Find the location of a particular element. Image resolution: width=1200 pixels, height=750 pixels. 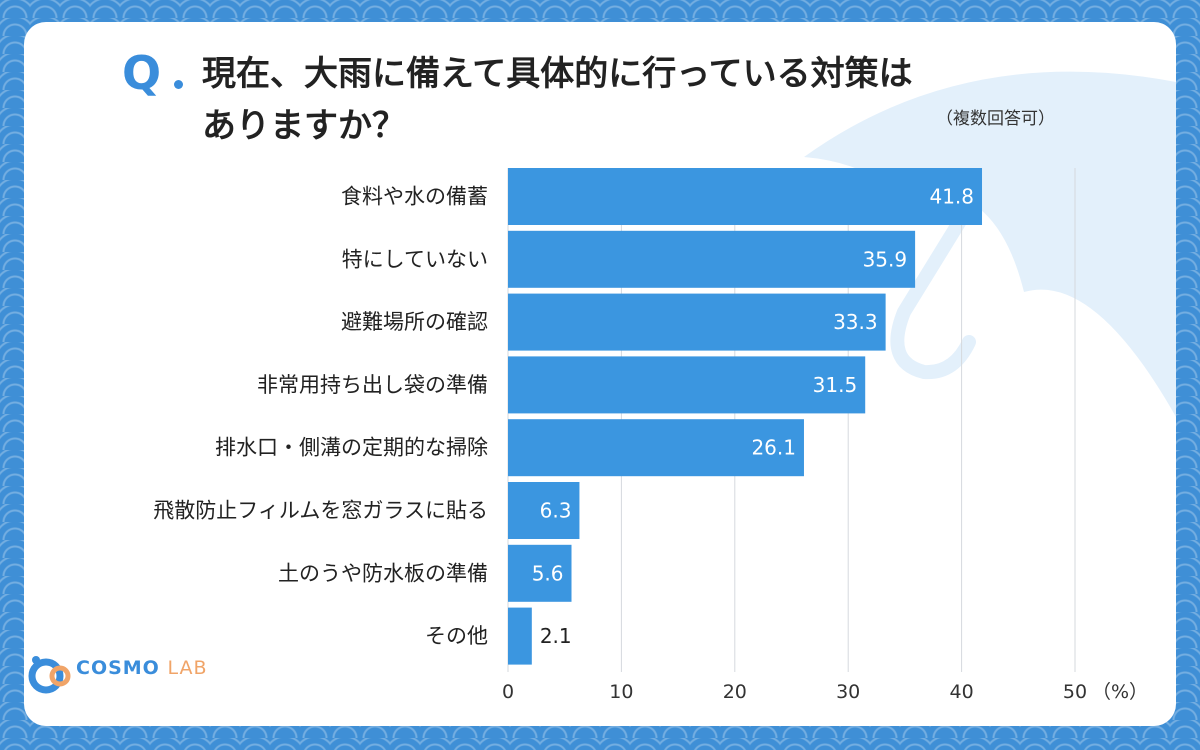

x-tick-label: 10 is located at coordinates (621, 692).